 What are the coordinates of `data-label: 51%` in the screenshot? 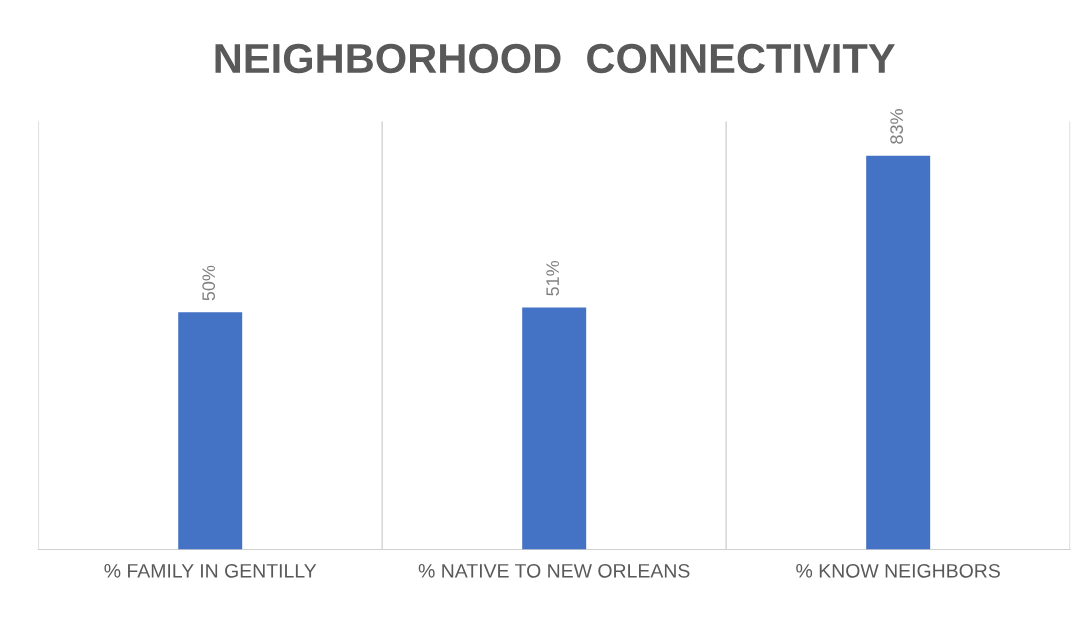 It's located at (553, 278).